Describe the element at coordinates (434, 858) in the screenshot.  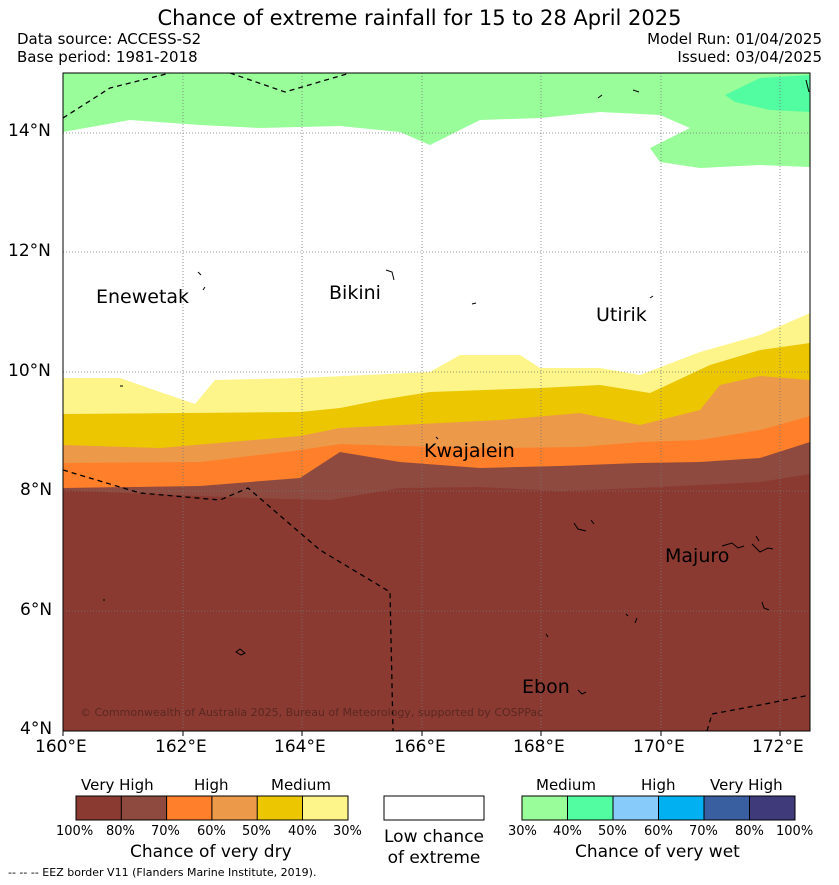
I see `low-chance-line2: of extreme` at that location.